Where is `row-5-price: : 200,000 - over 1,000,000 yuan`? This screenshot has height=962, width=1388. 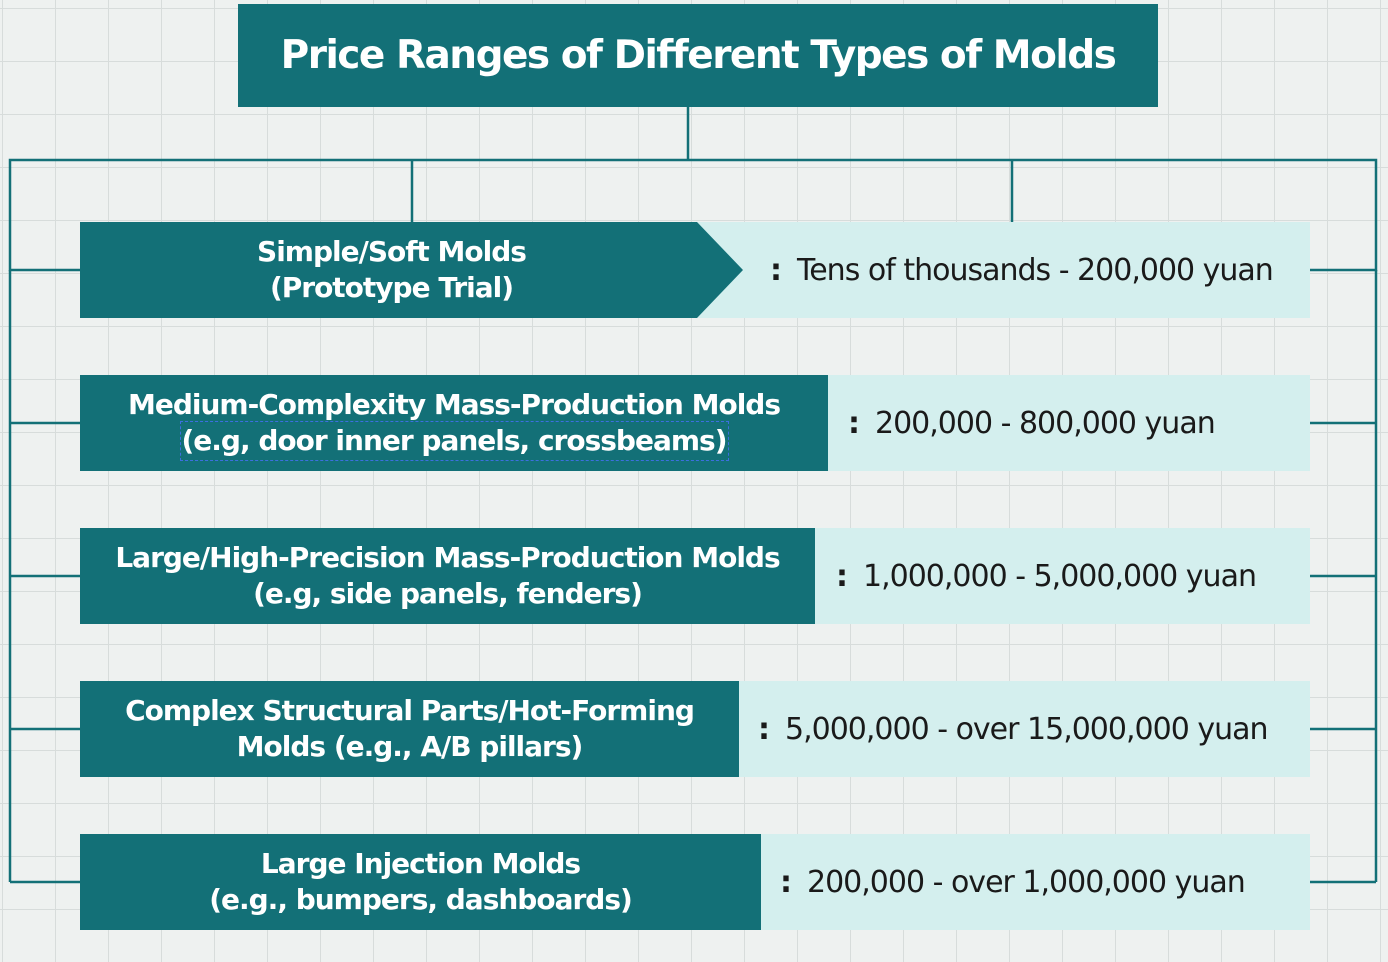
row-5-price: : 200,000 - over 1,000,000 yuan is located at coordinates (1013, 882).